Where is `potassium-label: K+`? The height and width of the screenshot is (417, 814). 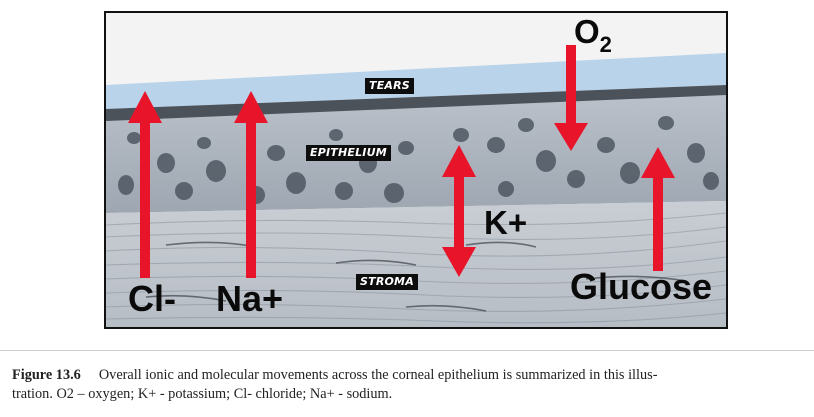
potassium-label: K+ is located at coordinates (506, 222).